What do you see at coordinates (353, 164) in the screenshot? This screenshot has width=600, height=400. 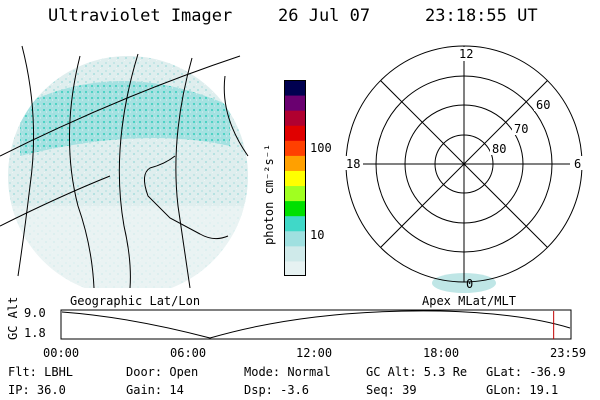 I see `mlt-label-18: 18` at bounding box center [353, 164].